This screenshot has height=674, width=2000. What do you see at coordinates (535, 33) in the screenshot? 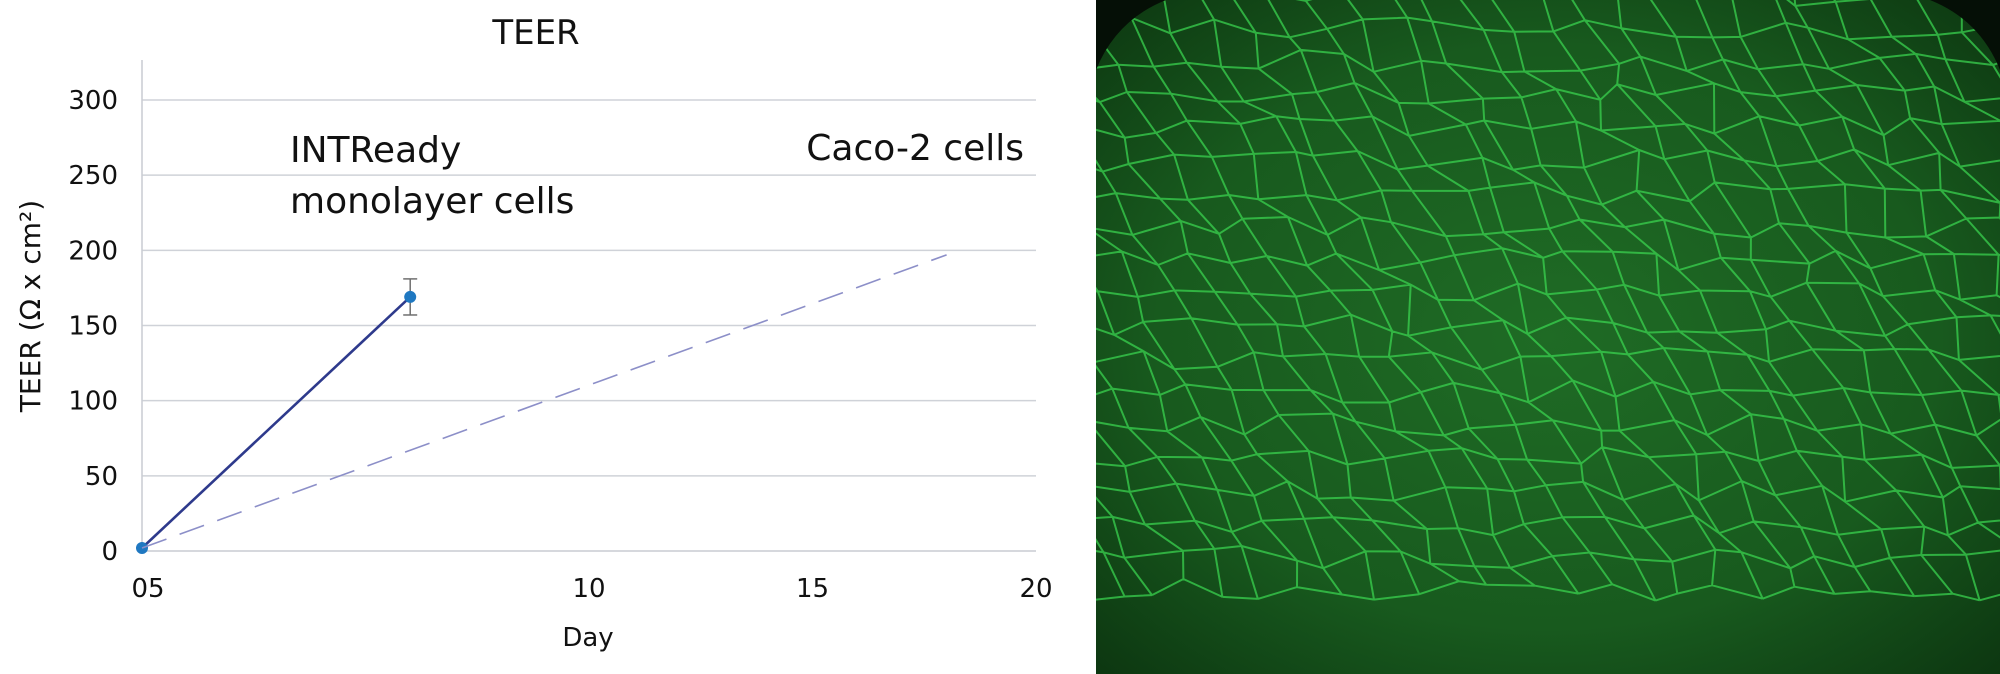
I see `chart-title: TEER` at bounding box center [535, 33].